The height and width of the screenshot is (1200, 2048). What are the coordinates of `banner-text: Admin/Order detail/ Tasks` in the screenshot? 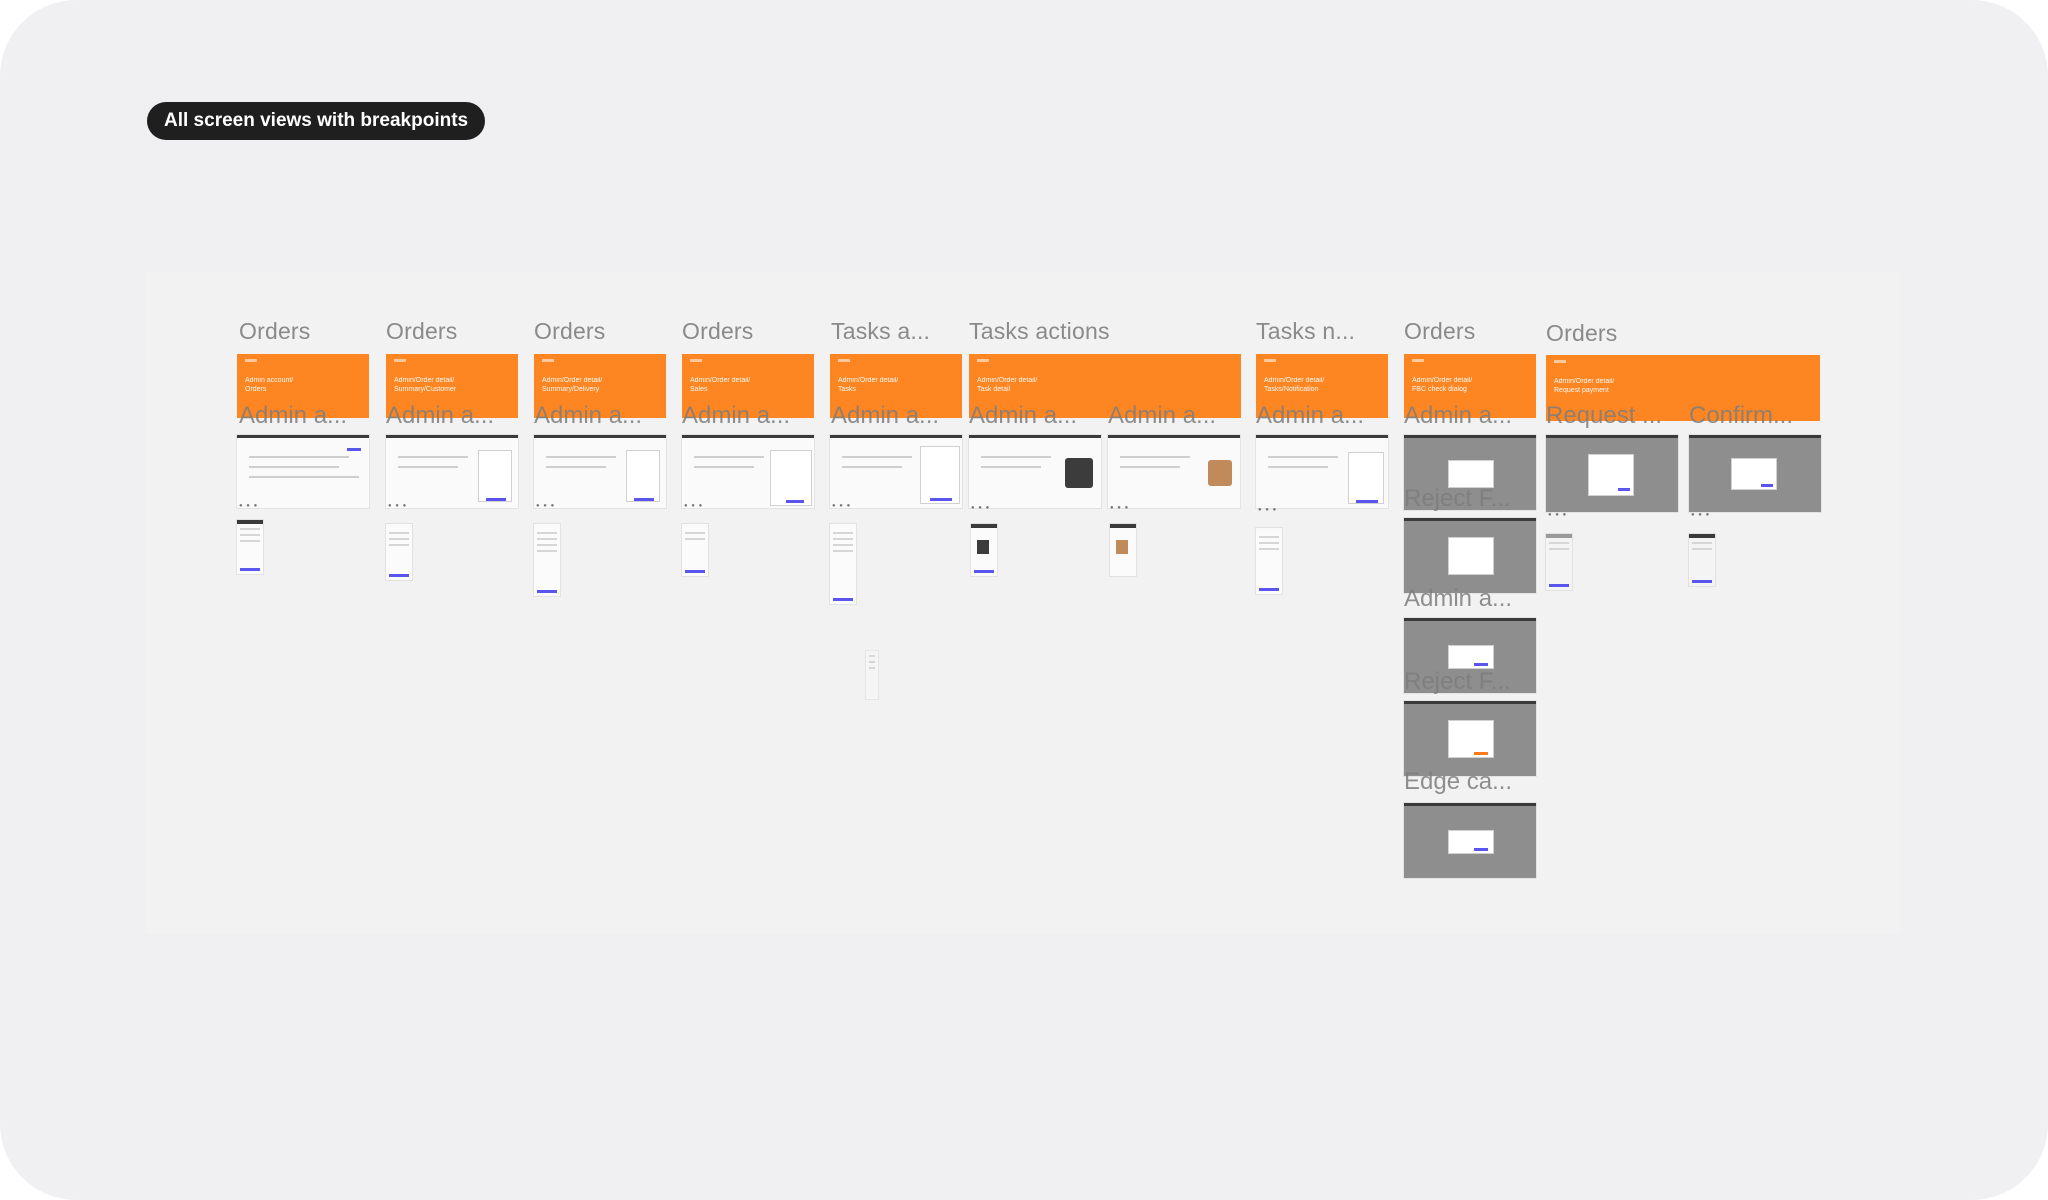 It's located at (868, 385).